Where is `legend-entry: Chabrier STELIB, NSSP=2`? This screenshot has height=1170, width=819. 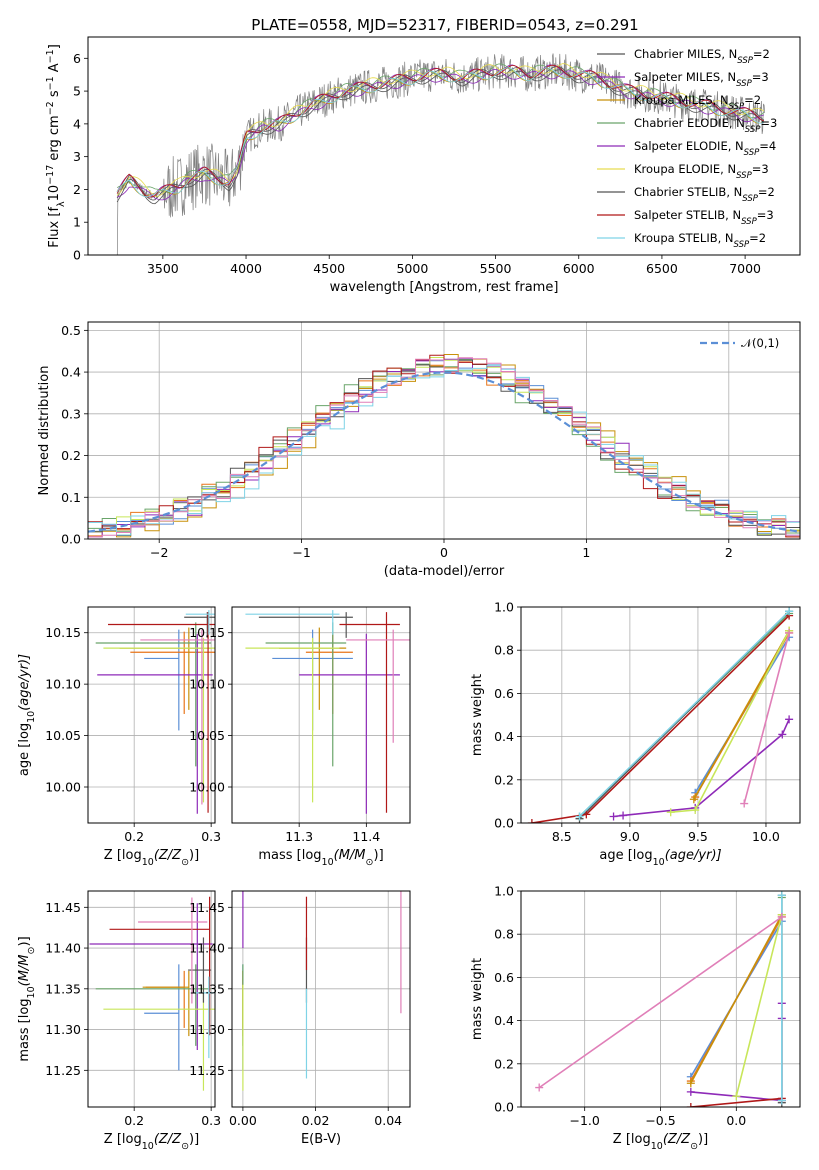
legend-entry: Chabrier STELIB, NSSP=2 is located at coordinates (704, 194).